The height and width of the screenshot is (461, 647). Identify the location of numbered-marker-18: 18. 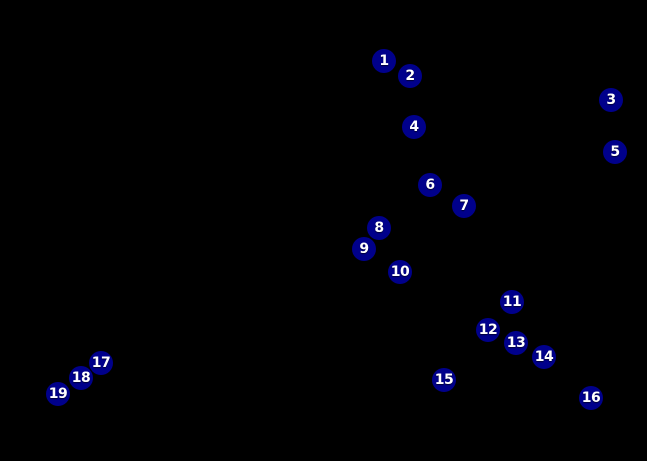
(81, 378).